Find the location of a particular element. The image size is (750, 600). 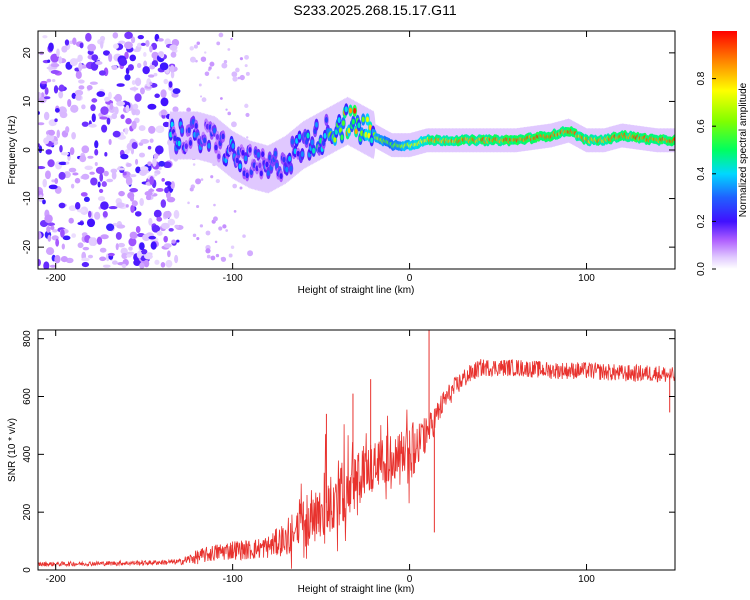

snr-y-tick-label: 800 is located at coordinates (27, 338).